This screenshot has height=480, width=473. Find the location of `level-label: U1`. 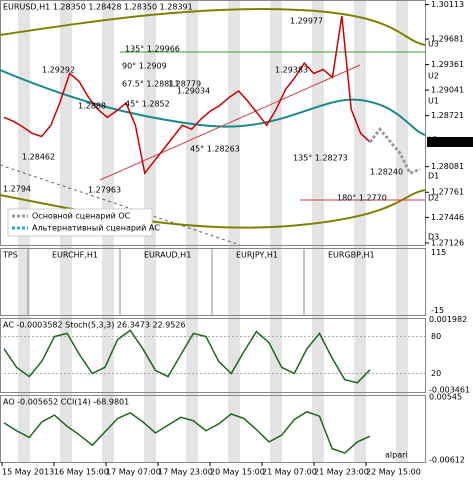

level-label: U1 is located at coordinates (433, 101).